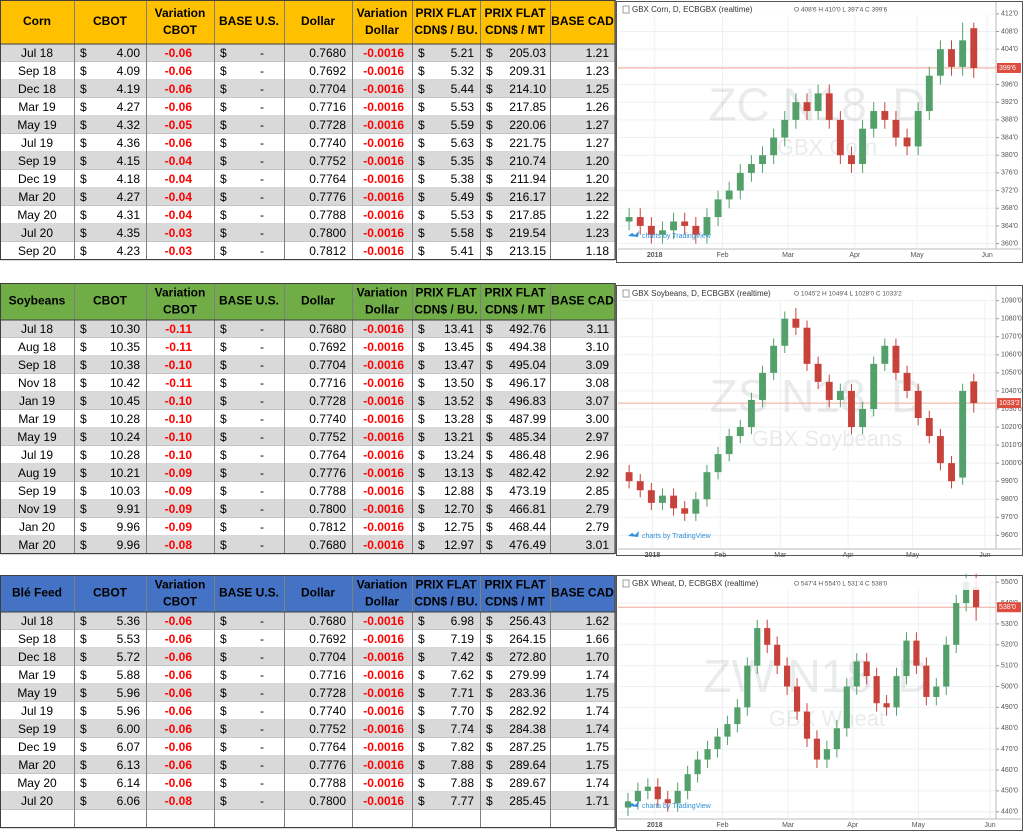  I want to click on contract-month: May 20, so click(37, 783).